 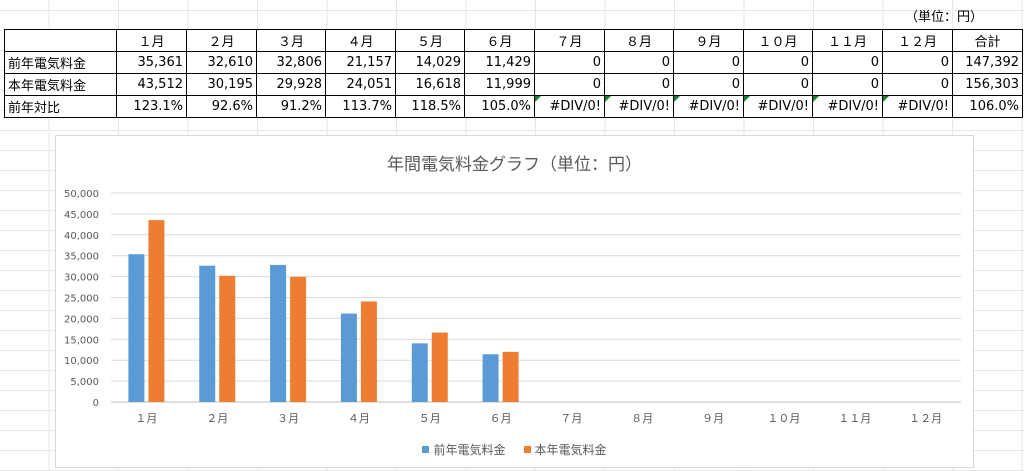 I want to click on table-header-cell: ８月, so click(x=639, y=40).